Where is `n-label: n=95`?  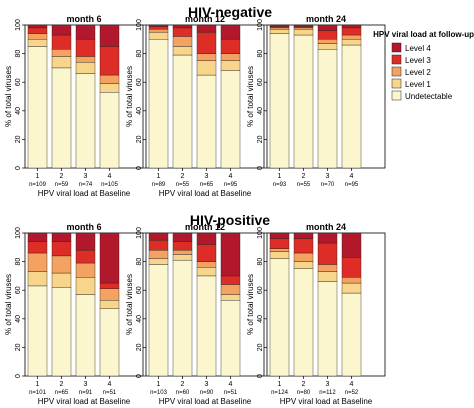 n-label: n=95 is located at coordinates (352, 185).